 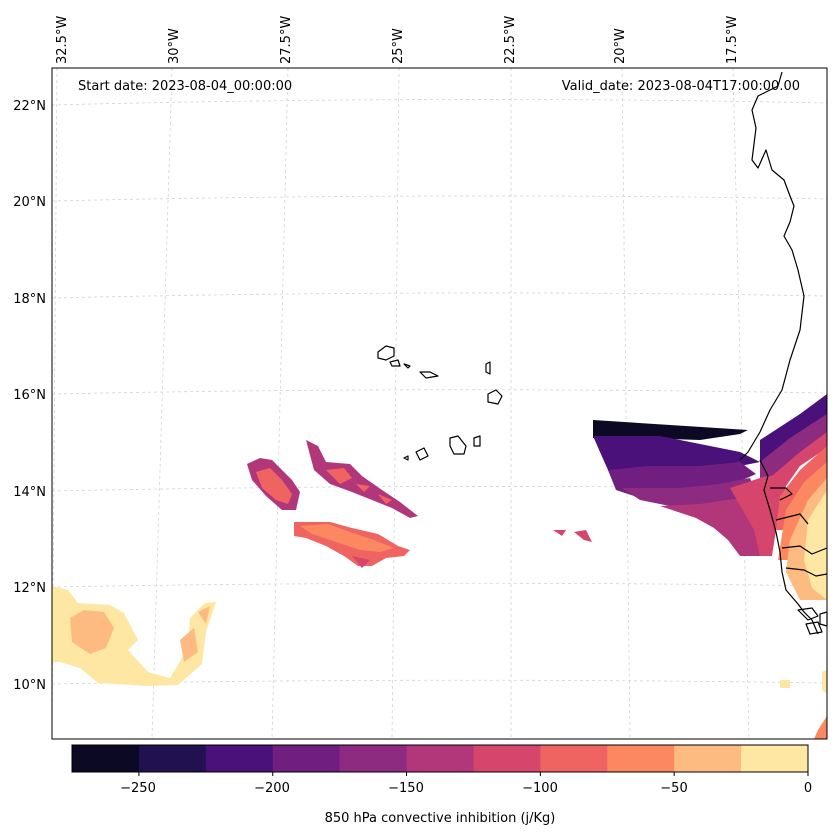 What do you see at coordinates (29, 492) in the screenshot?
I see `lat-label: 14°N` at bounding box center [29, 492].